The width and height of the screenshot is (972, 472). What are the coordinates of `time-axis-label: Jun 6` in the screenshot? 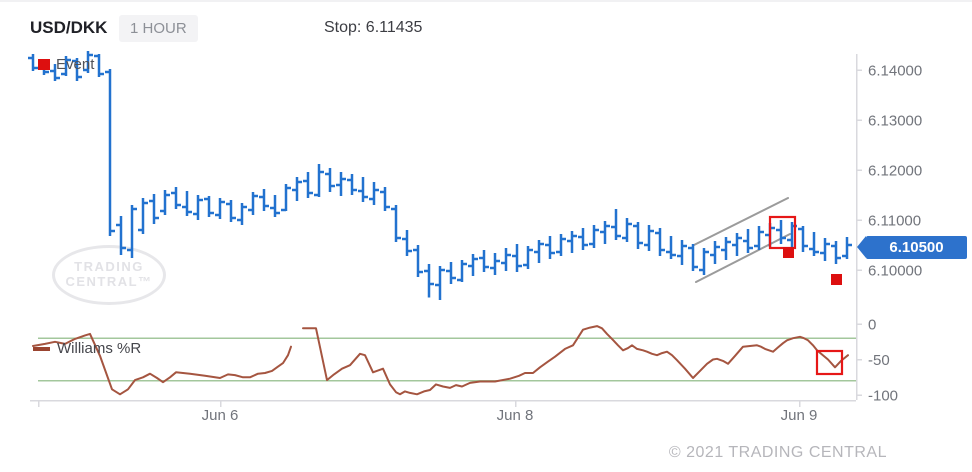 It's located at (220, 415).